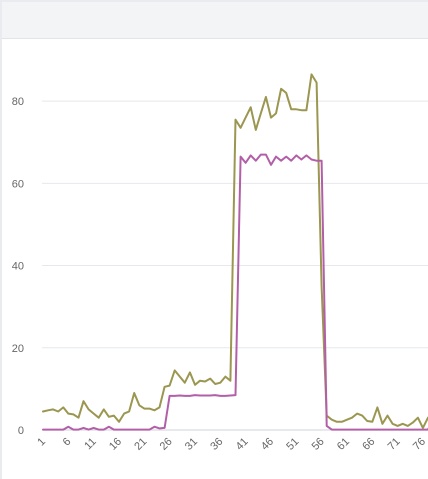  I want to click on y-axis: 0 20 40 60 80, so click(18, 266).